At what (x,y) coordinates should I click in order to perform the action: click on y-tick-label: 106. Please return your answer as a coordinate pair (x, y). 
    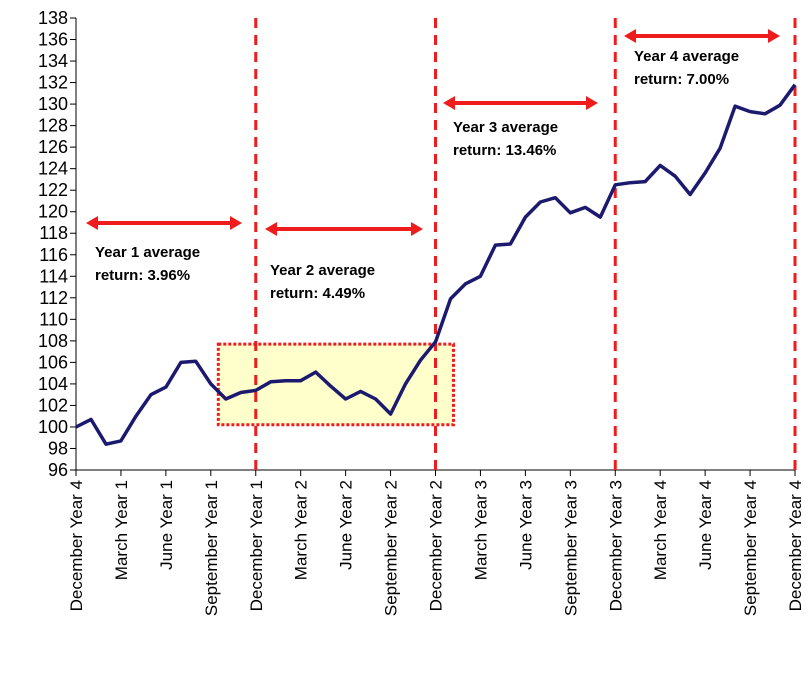
    Looking at the image, I should click on (53, 362).